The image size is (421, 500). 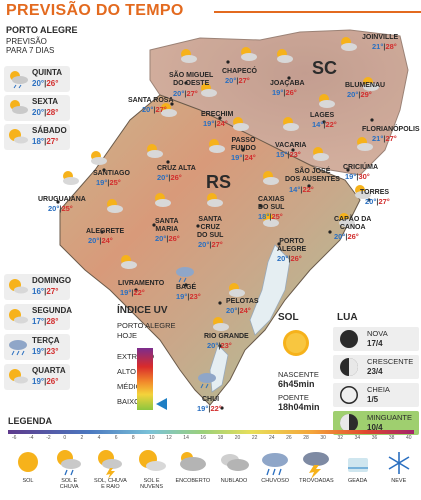 I want to click on sunset-time: 18h04min, so click(x=299, y=407).